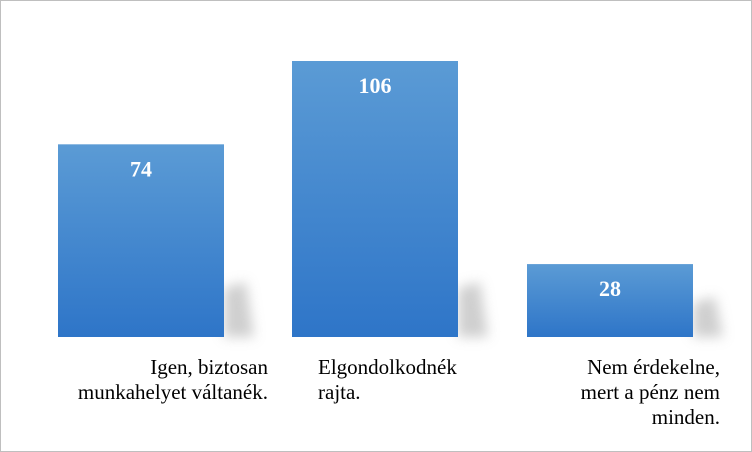 This screenshot has height=452, width=752. Describe the element at coordinates (375, 85) in the screenshot. I see `data-label-2: 106` at that location.